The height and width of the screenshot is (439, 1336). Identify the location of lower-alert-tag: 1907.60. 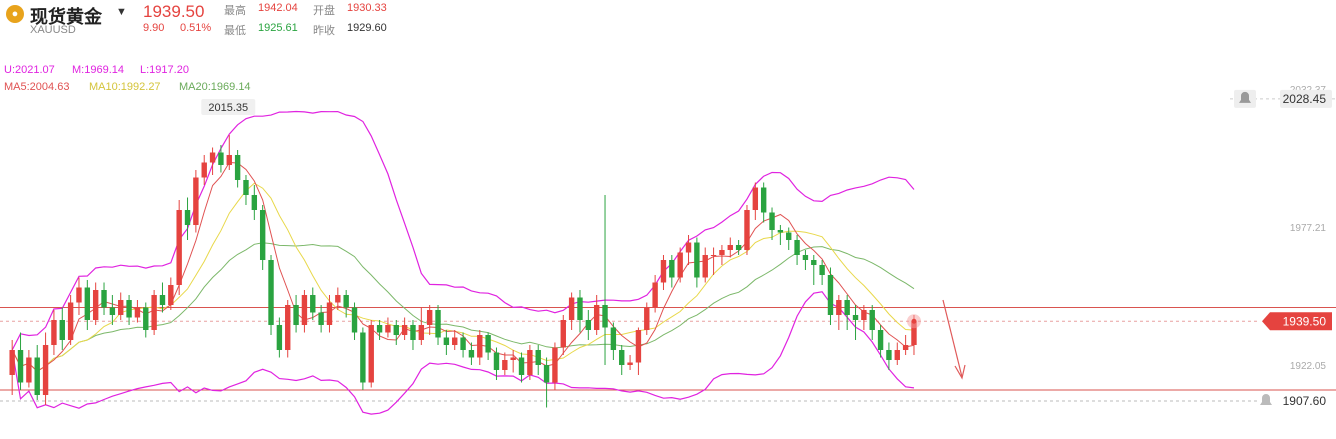
(1305, 401).